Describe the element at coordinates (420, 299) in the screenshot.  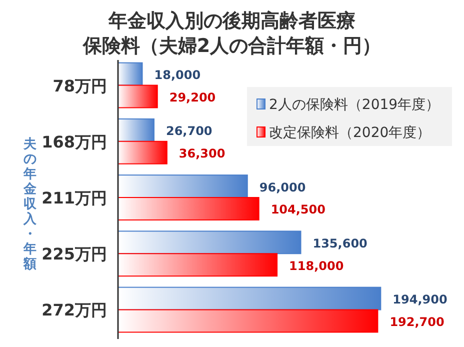
I see `data-label: 194,900` at that location.